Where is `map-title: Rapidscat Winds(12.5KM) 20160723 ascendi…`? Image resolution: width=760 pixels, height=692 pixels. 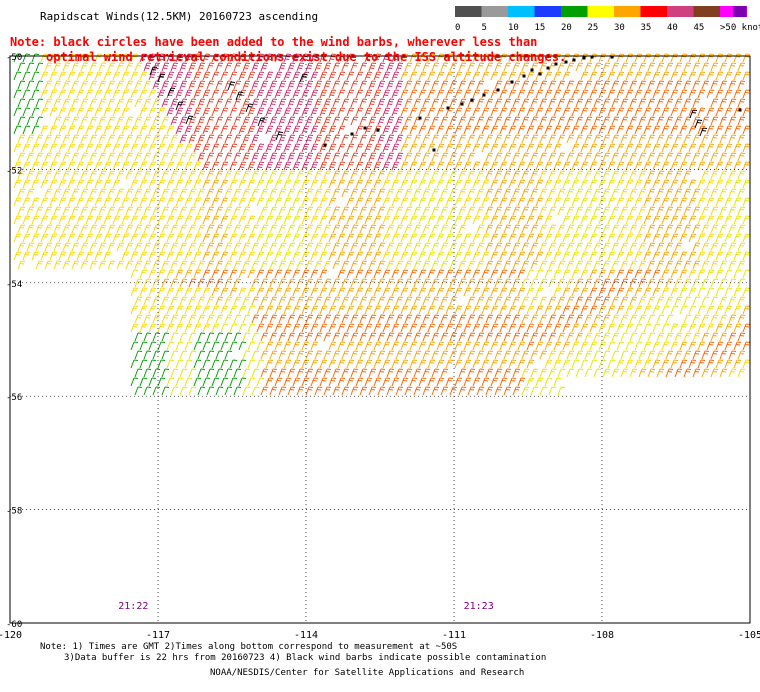 map-title: Rapidscat Winds(12.5KM) 20160723 ascendi… is located at coordinates (179, 16).